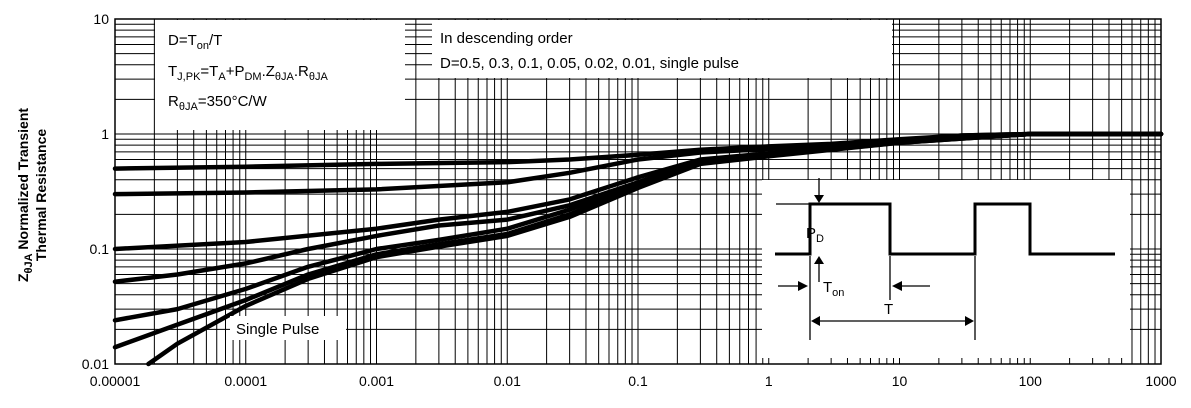 The width and height of the screenshot is (1191, 408). I want to click on formula-box, so click(280, 75).